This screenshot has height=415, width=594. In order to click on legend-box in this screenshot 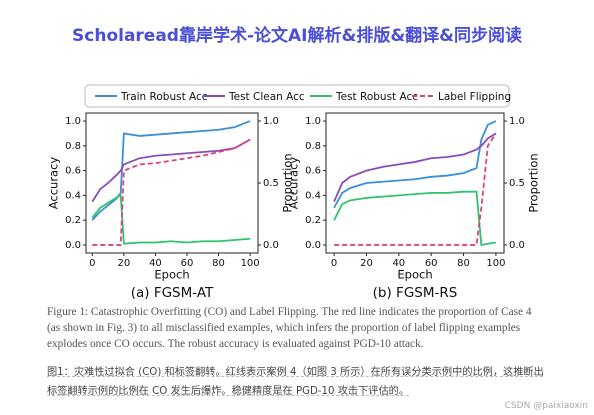, I will do `click(297, 96)`.